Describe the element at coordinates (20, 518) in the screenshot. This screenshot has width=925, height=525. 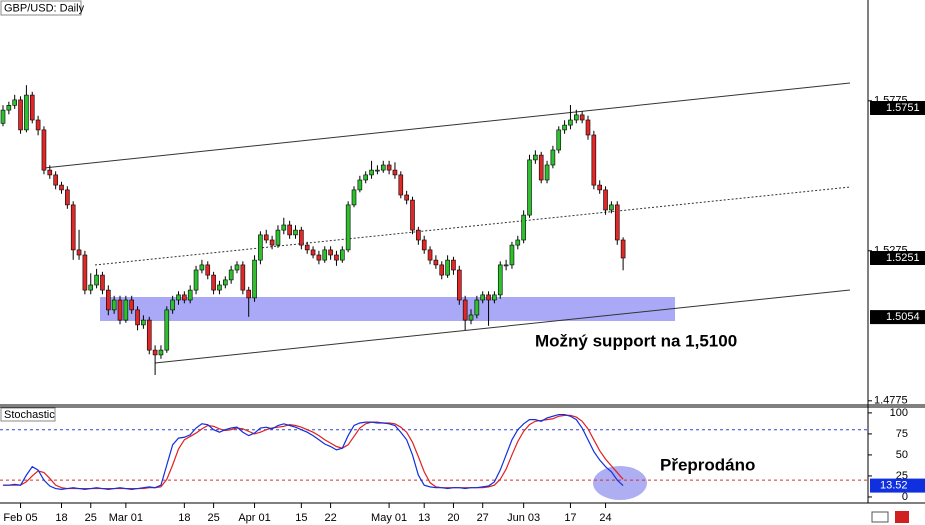
I see `x-tick-label: Feb 05` at that location.